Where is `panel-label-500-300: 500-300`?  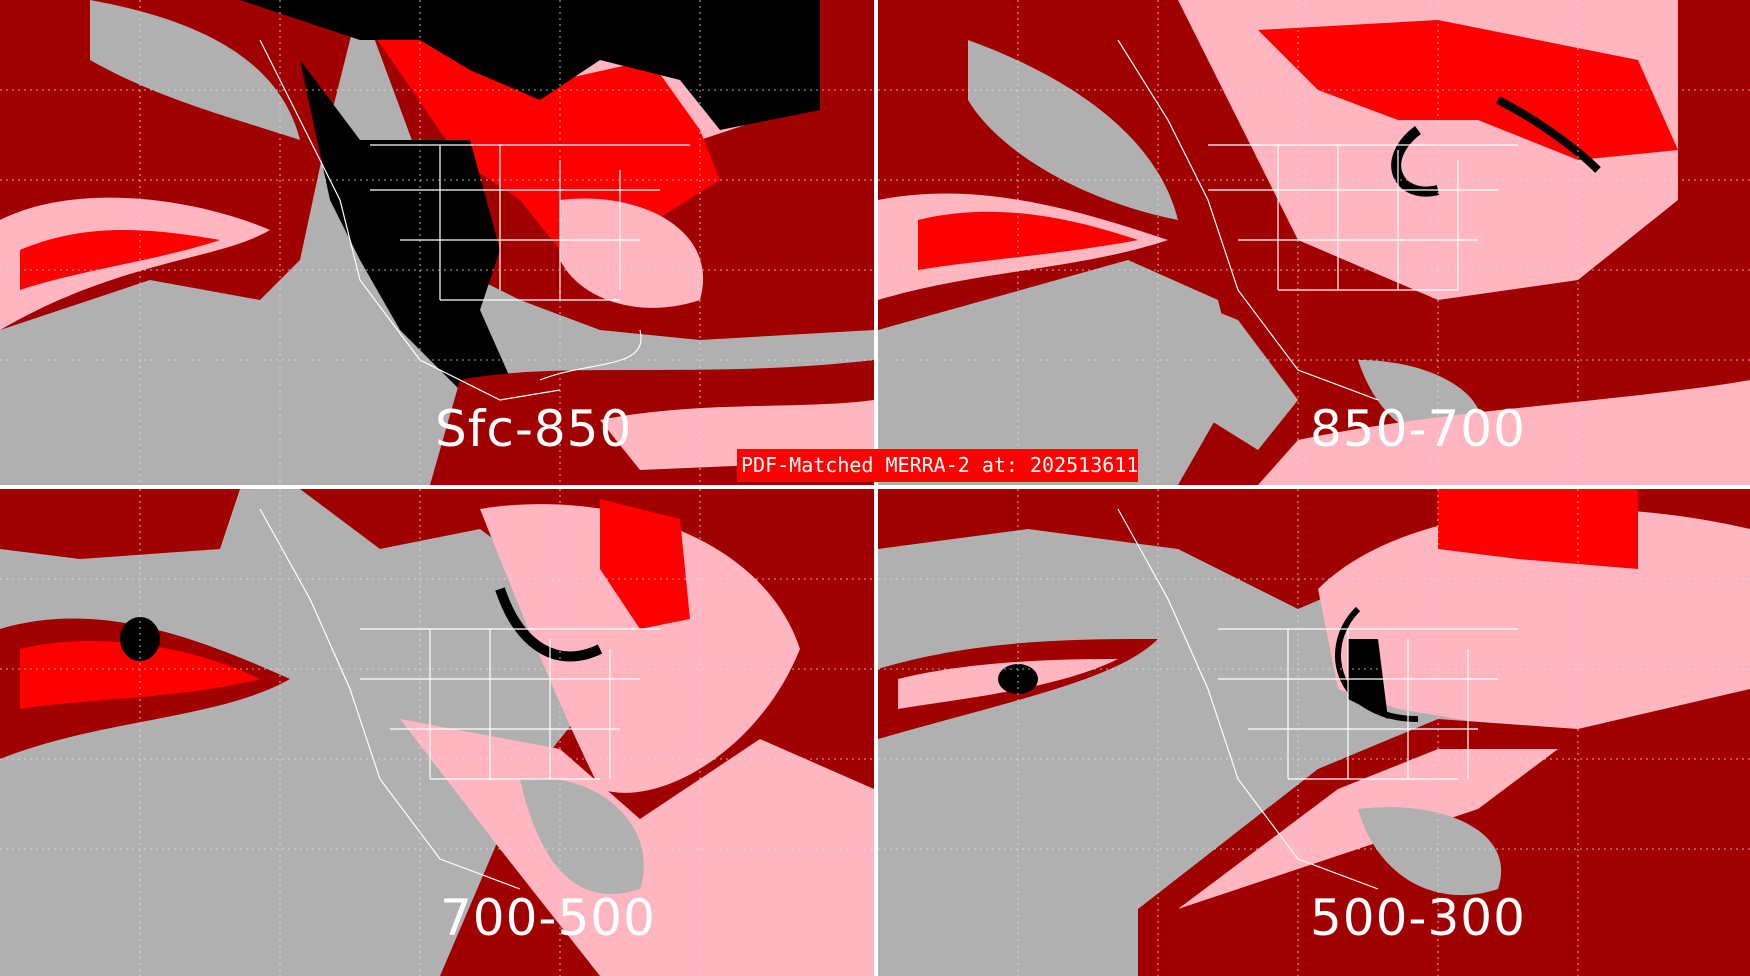
panel-label-500-300: 500-300 is located at coordinates (1418, 918).